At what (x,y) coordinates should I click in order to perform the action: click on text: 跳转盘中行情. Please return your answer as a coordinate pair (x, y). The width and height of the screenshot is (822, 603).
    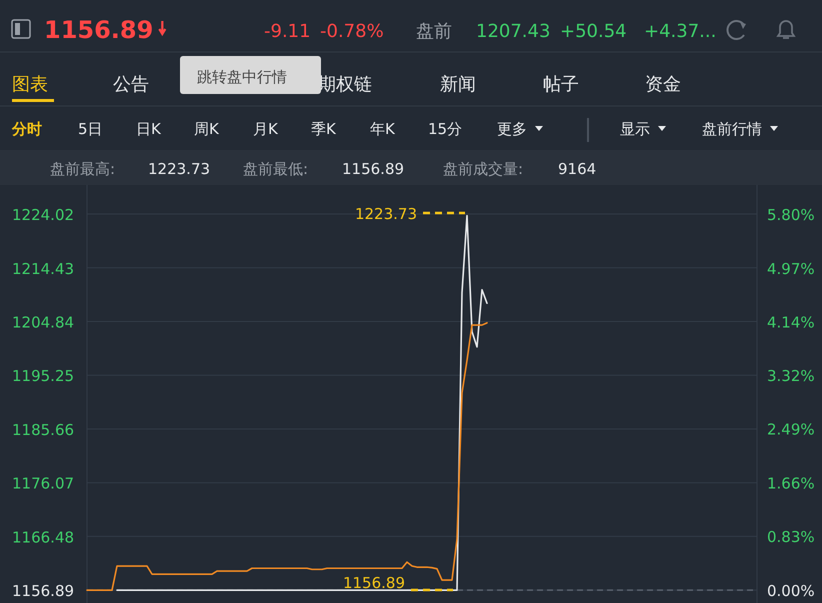
    Looking at the image, I should click on (242, 77).